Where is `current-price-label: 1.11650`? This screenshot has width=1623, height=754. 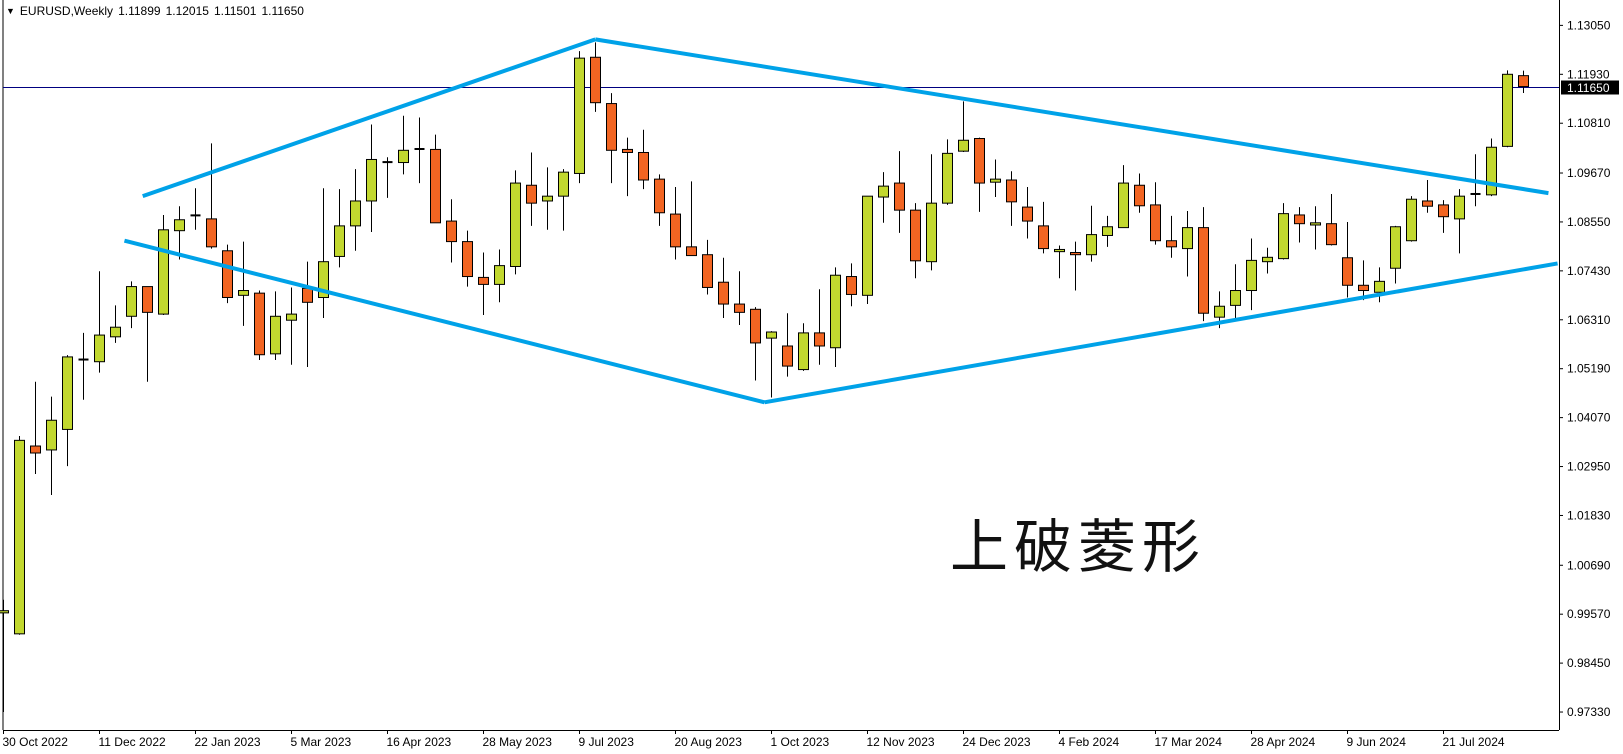
current-price-label: 1.11650 is located at coordinates (1588, 88).